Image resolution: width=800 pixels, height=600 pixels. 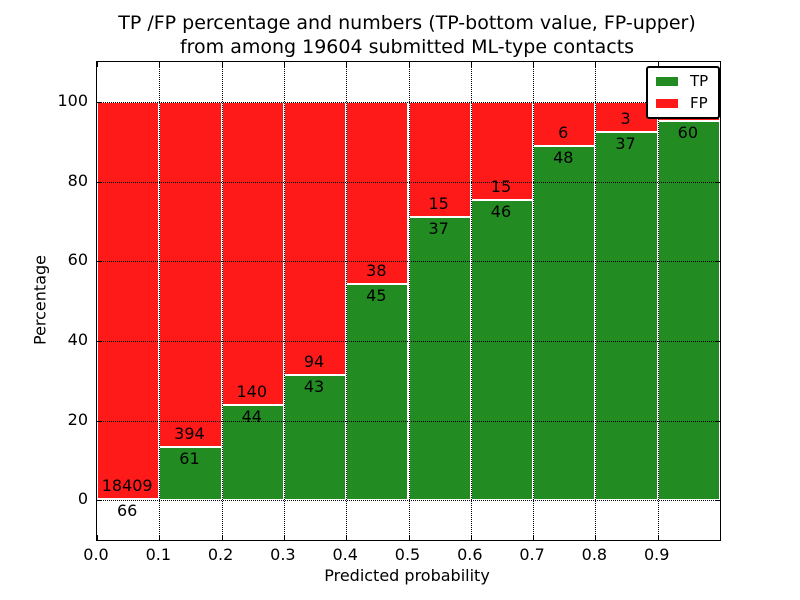 What do you see at coordinates (501, 211) in the screenshot?
I see `tp-count-label: 46` at bounding box center [501, 211].